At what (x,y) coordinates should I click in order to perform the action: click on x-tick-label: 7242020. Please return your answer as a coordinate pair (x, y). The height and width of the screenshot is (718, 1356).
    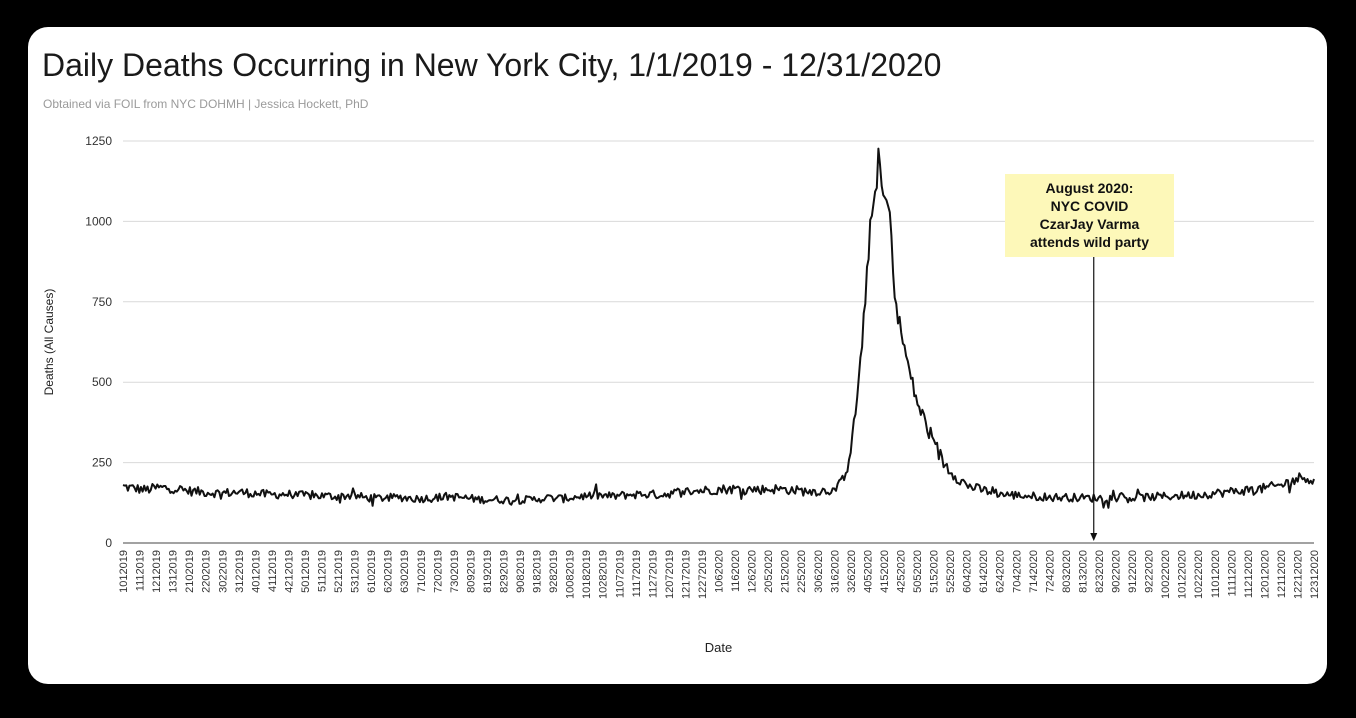
    Looking at the image, I should click on (1050, 571).